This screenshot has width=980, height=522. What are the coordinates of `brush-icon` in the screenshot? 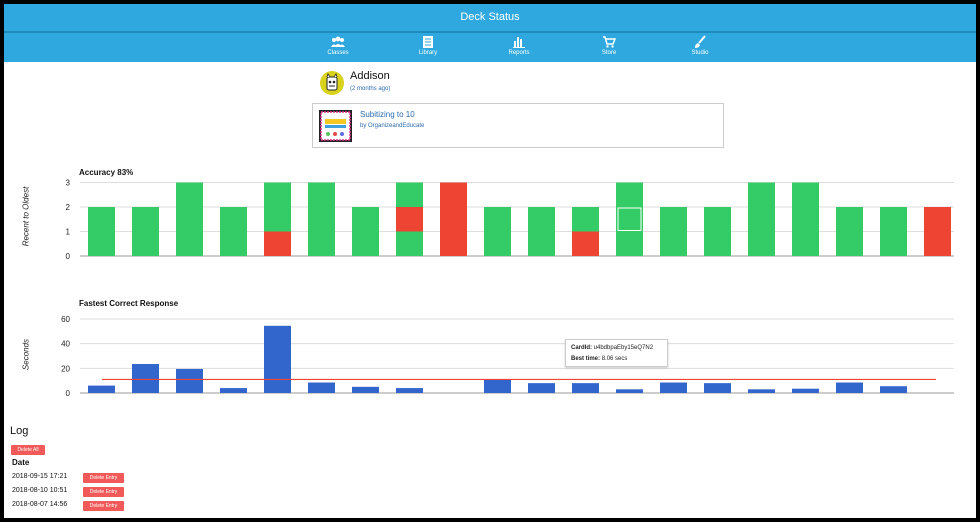 It's located at (700, 41).